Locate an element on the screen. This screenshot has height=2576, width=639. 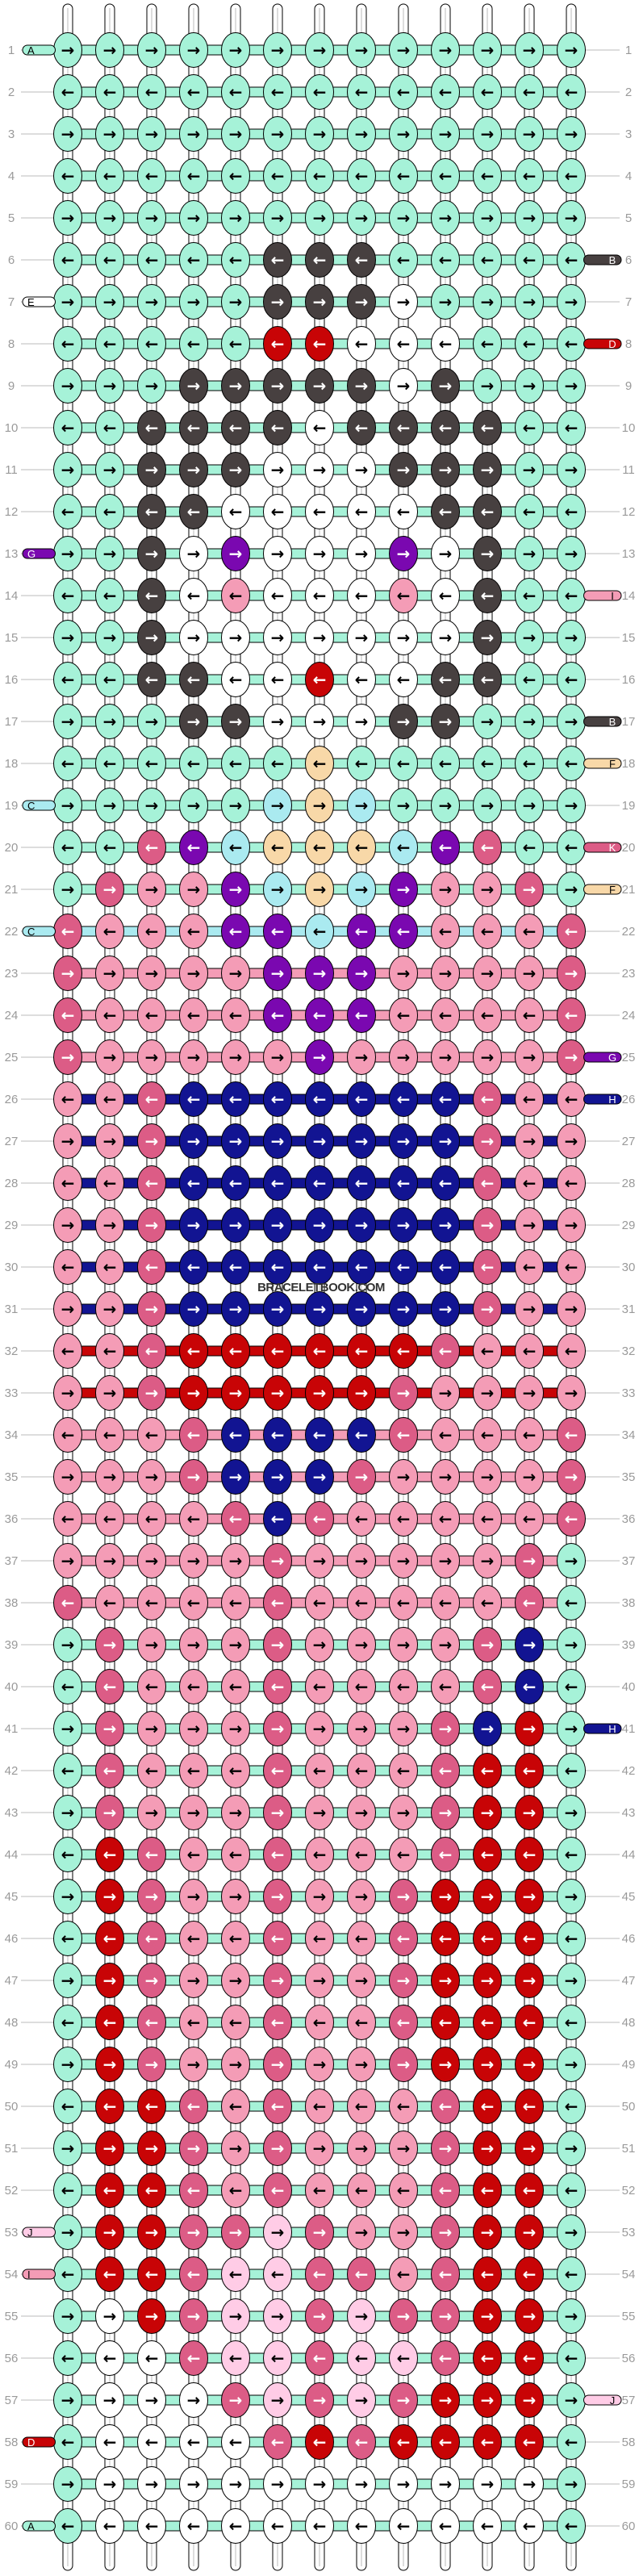
row-number-right: 33 is located at coordinates (629, 1393).